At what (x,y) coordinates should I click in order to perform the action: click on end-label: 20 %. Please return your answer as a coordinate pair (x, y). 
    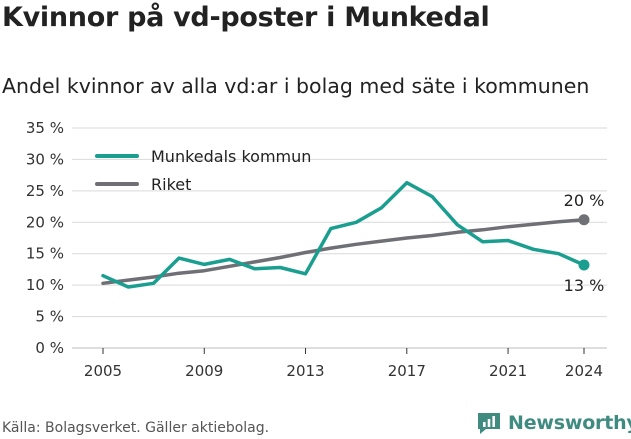
    Looking at the image, I should click on (584, 200).